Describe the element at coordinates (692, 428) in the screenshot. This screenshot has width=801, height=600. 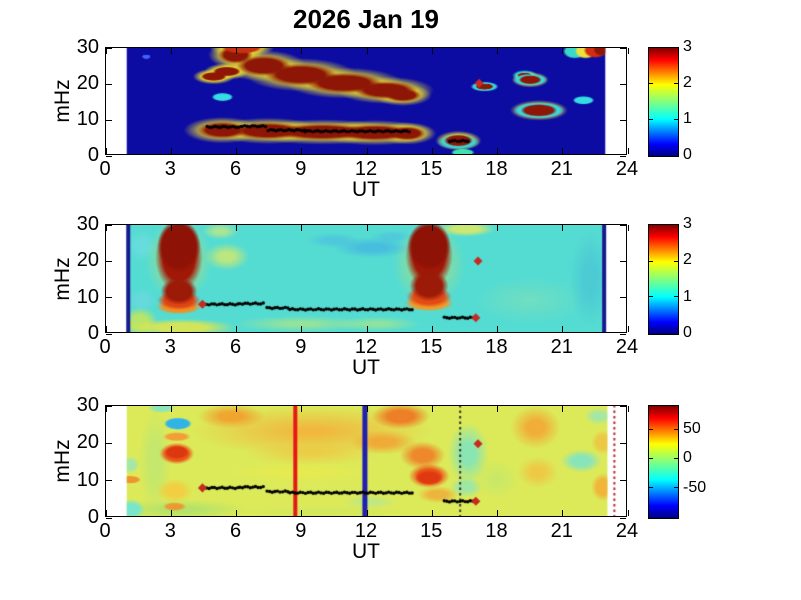
I see `colorbar-tick-label: 50` at that location.